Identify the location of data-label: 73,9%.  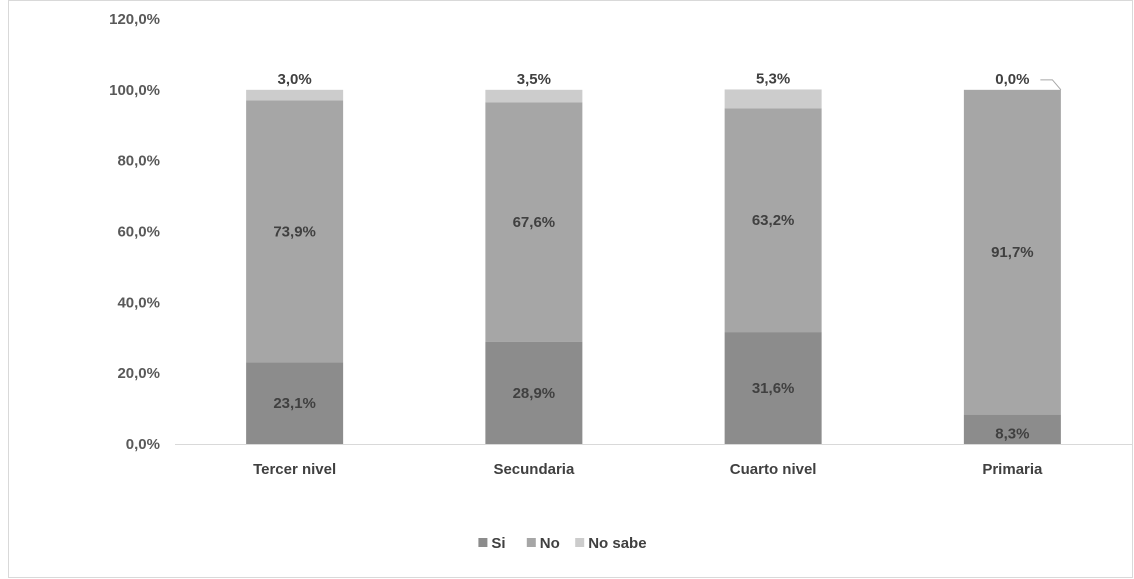
(294, 231).